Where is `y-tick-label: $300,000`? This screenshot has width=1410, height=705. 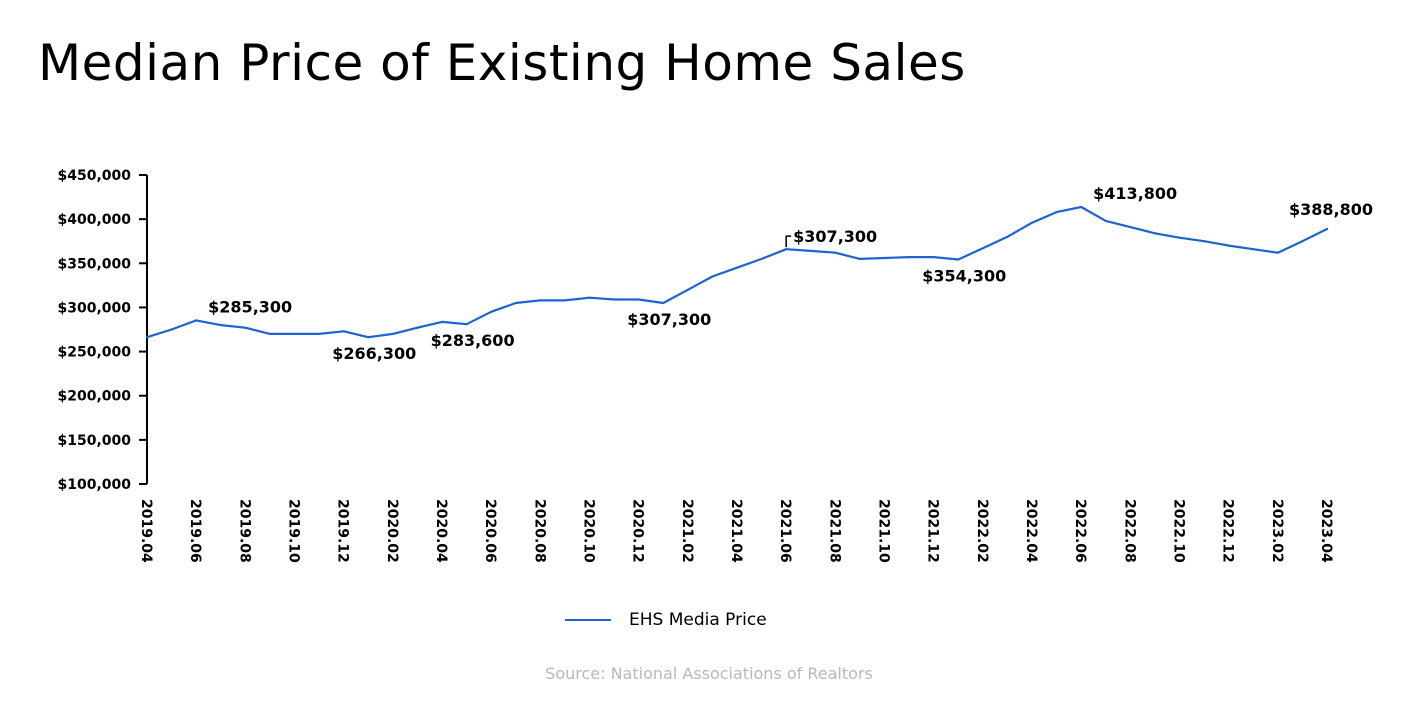
y-tick-label: $300,000 is located at coordinates (94, 308).